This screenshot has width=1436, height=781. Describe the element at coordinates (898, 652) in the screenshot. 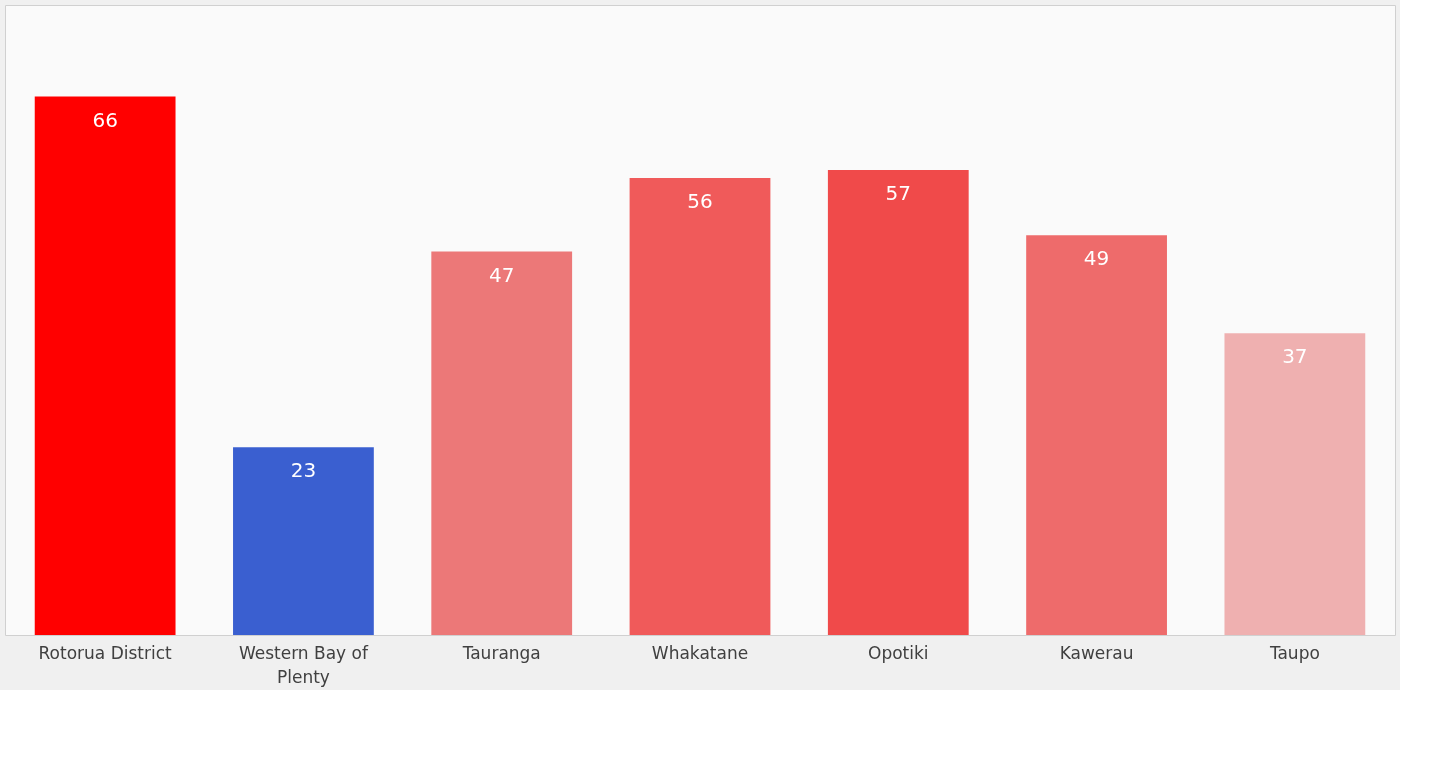

I see `x-tick-label: Opotiki` at that location.